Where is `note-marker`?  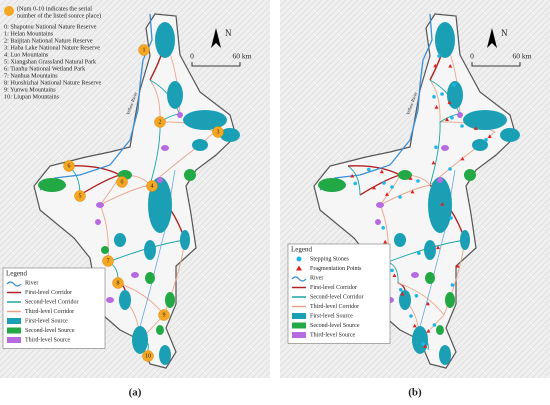 note-marker is located at coordinates (9, 11).